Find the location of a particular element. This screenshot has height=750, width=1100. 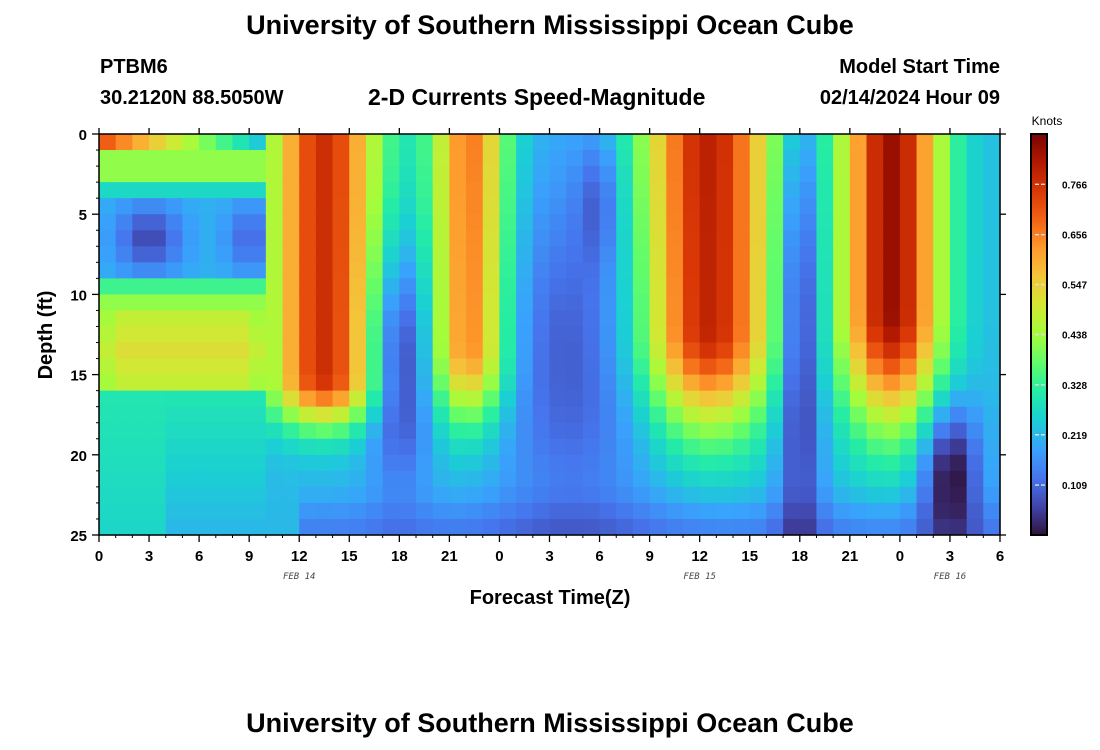

colorbar-tick-label: 0.656 is located at coordinates (1074, 236).